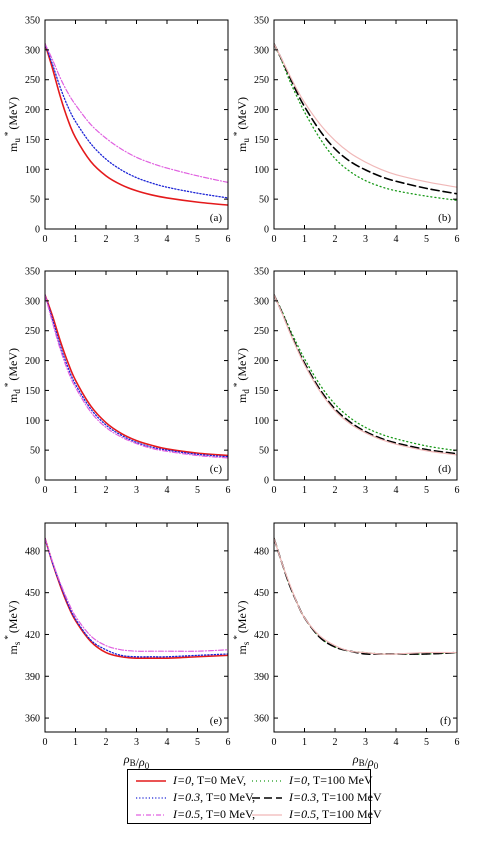  I want to click on series-line-c-s3, so click(136, 376).